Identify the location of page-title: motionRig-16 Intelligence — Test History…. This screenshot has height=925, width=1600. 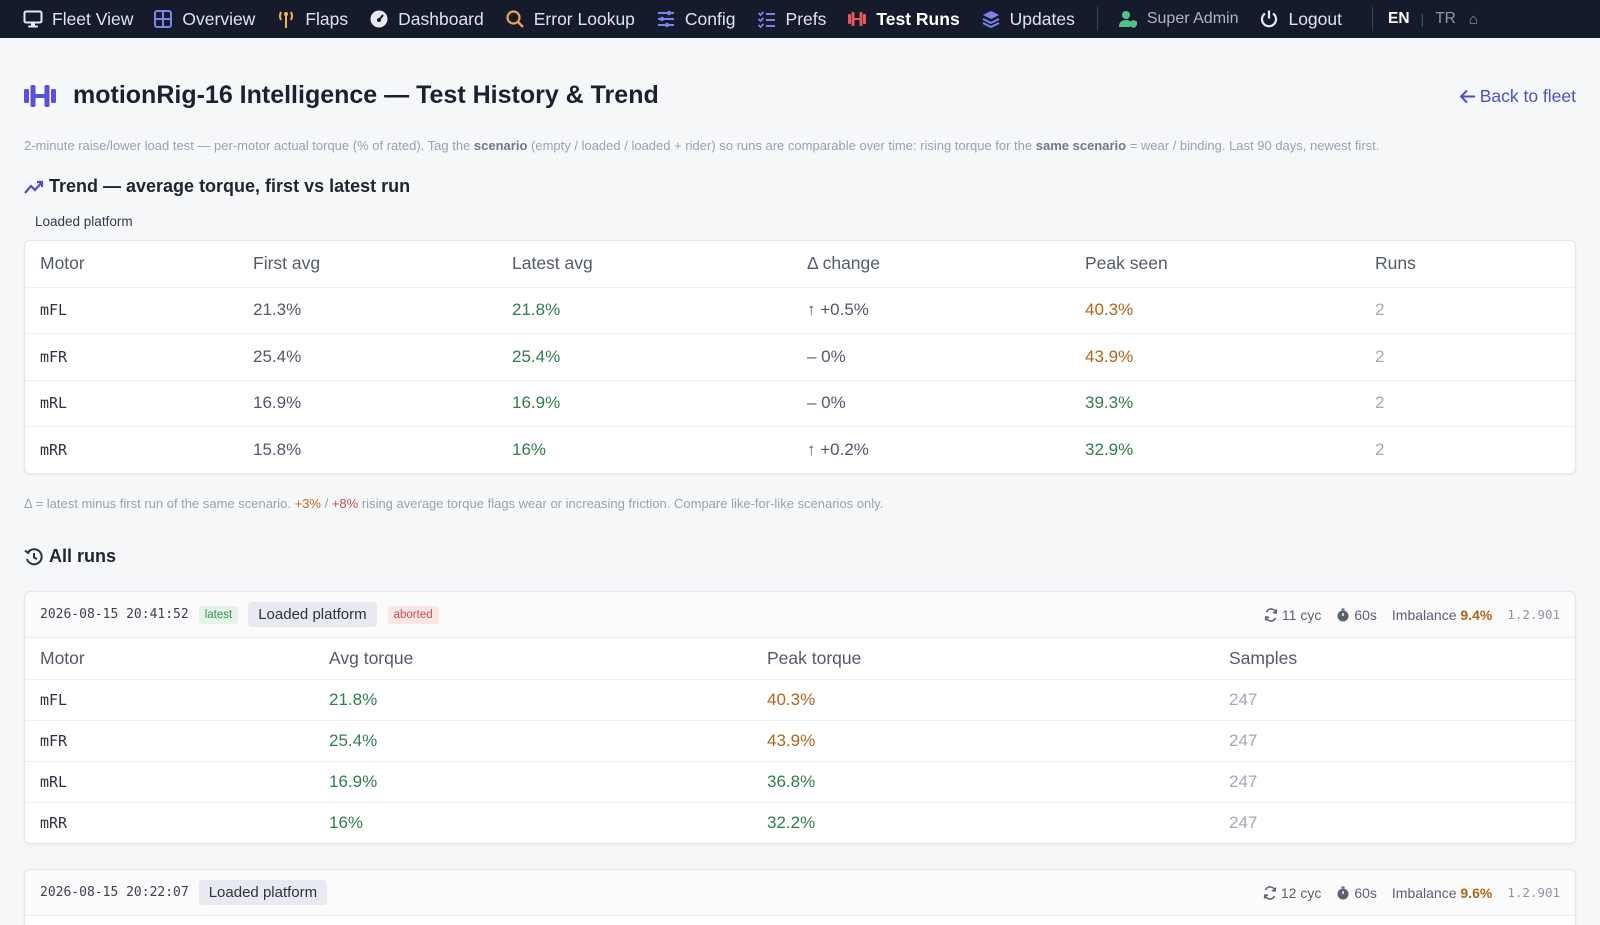
(366, 95).